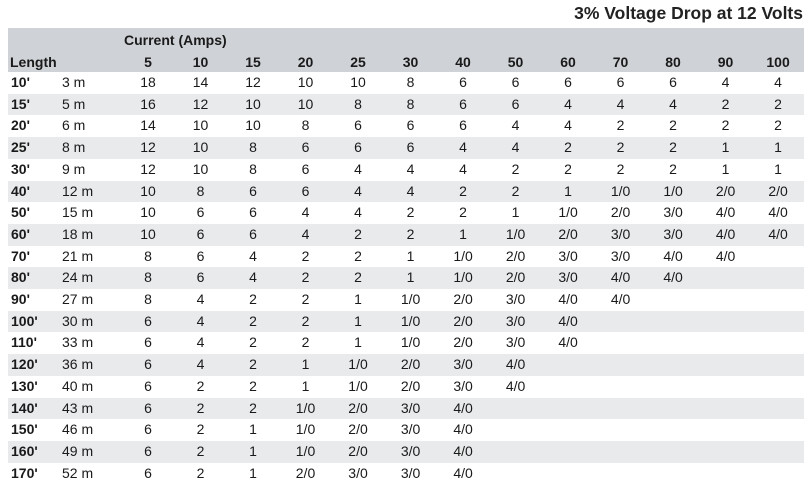  What do you see at coordinates (78, 407) in the screenshot?
I see `length-meters-cell: 43 m` at bounding box center [78, 407].